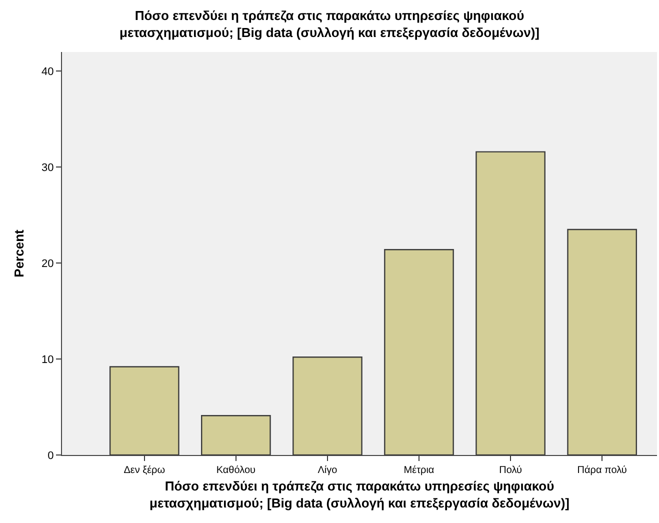 The width and height of the screenshot is (659, 523). What do you see at coordinates (19, 253) in the screenshot?
I see `y-axis-title: Percent` at bounding box center [19, 253].